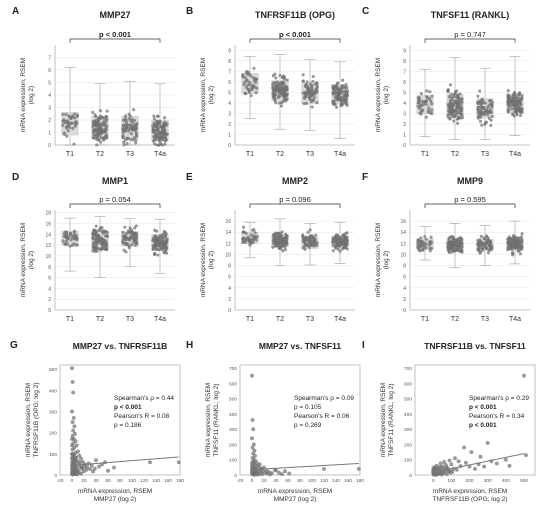 The image size is (550, 524). Describe the element at coordinates (312, 481) in the screenshot. I see `x-tick-label: 100` at that location.